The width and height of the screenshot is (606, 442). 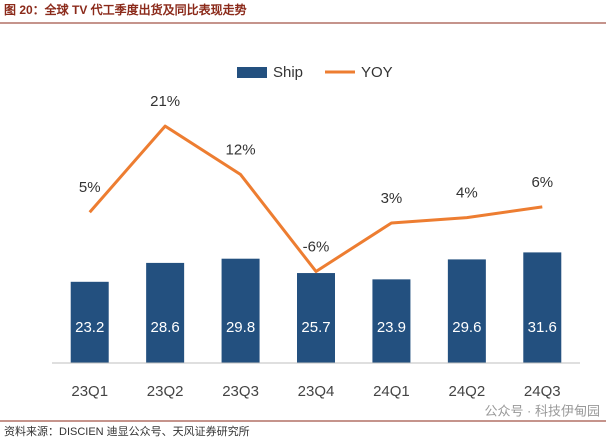 I want to click on x-tick-label: 24Q3, so click(x=542, y=391).